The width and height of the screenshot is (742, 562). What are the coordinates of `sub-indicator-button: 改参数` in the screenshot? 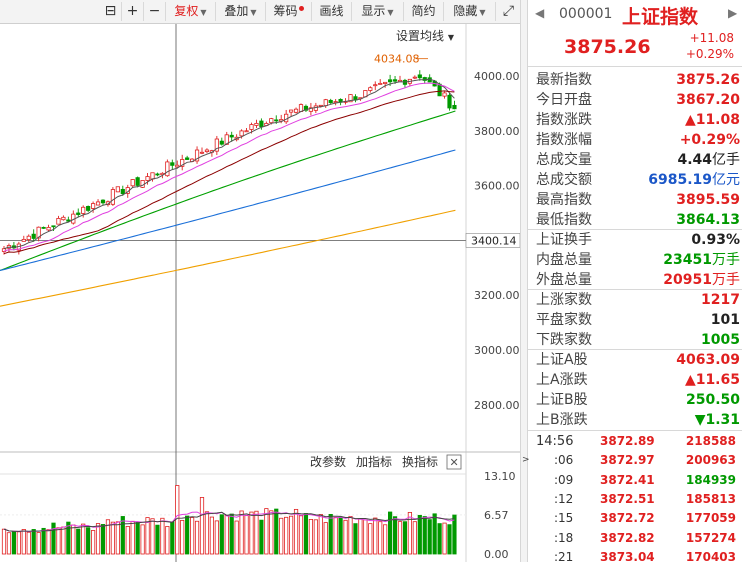 It's located at (328, 461).